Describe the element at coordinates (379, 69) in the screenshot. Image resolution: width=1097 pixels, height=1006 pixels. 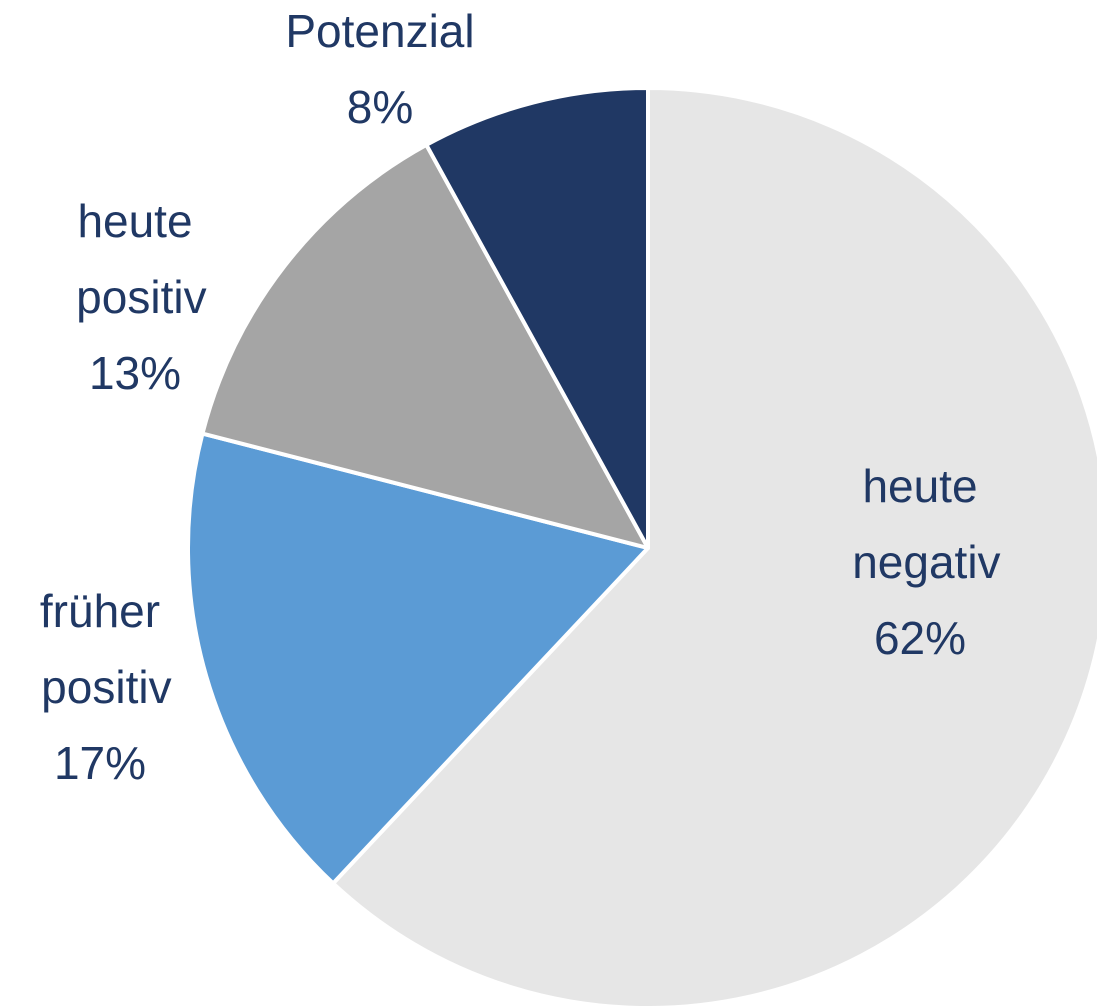
I see `slice-label: Potenzial 8%` at that location.